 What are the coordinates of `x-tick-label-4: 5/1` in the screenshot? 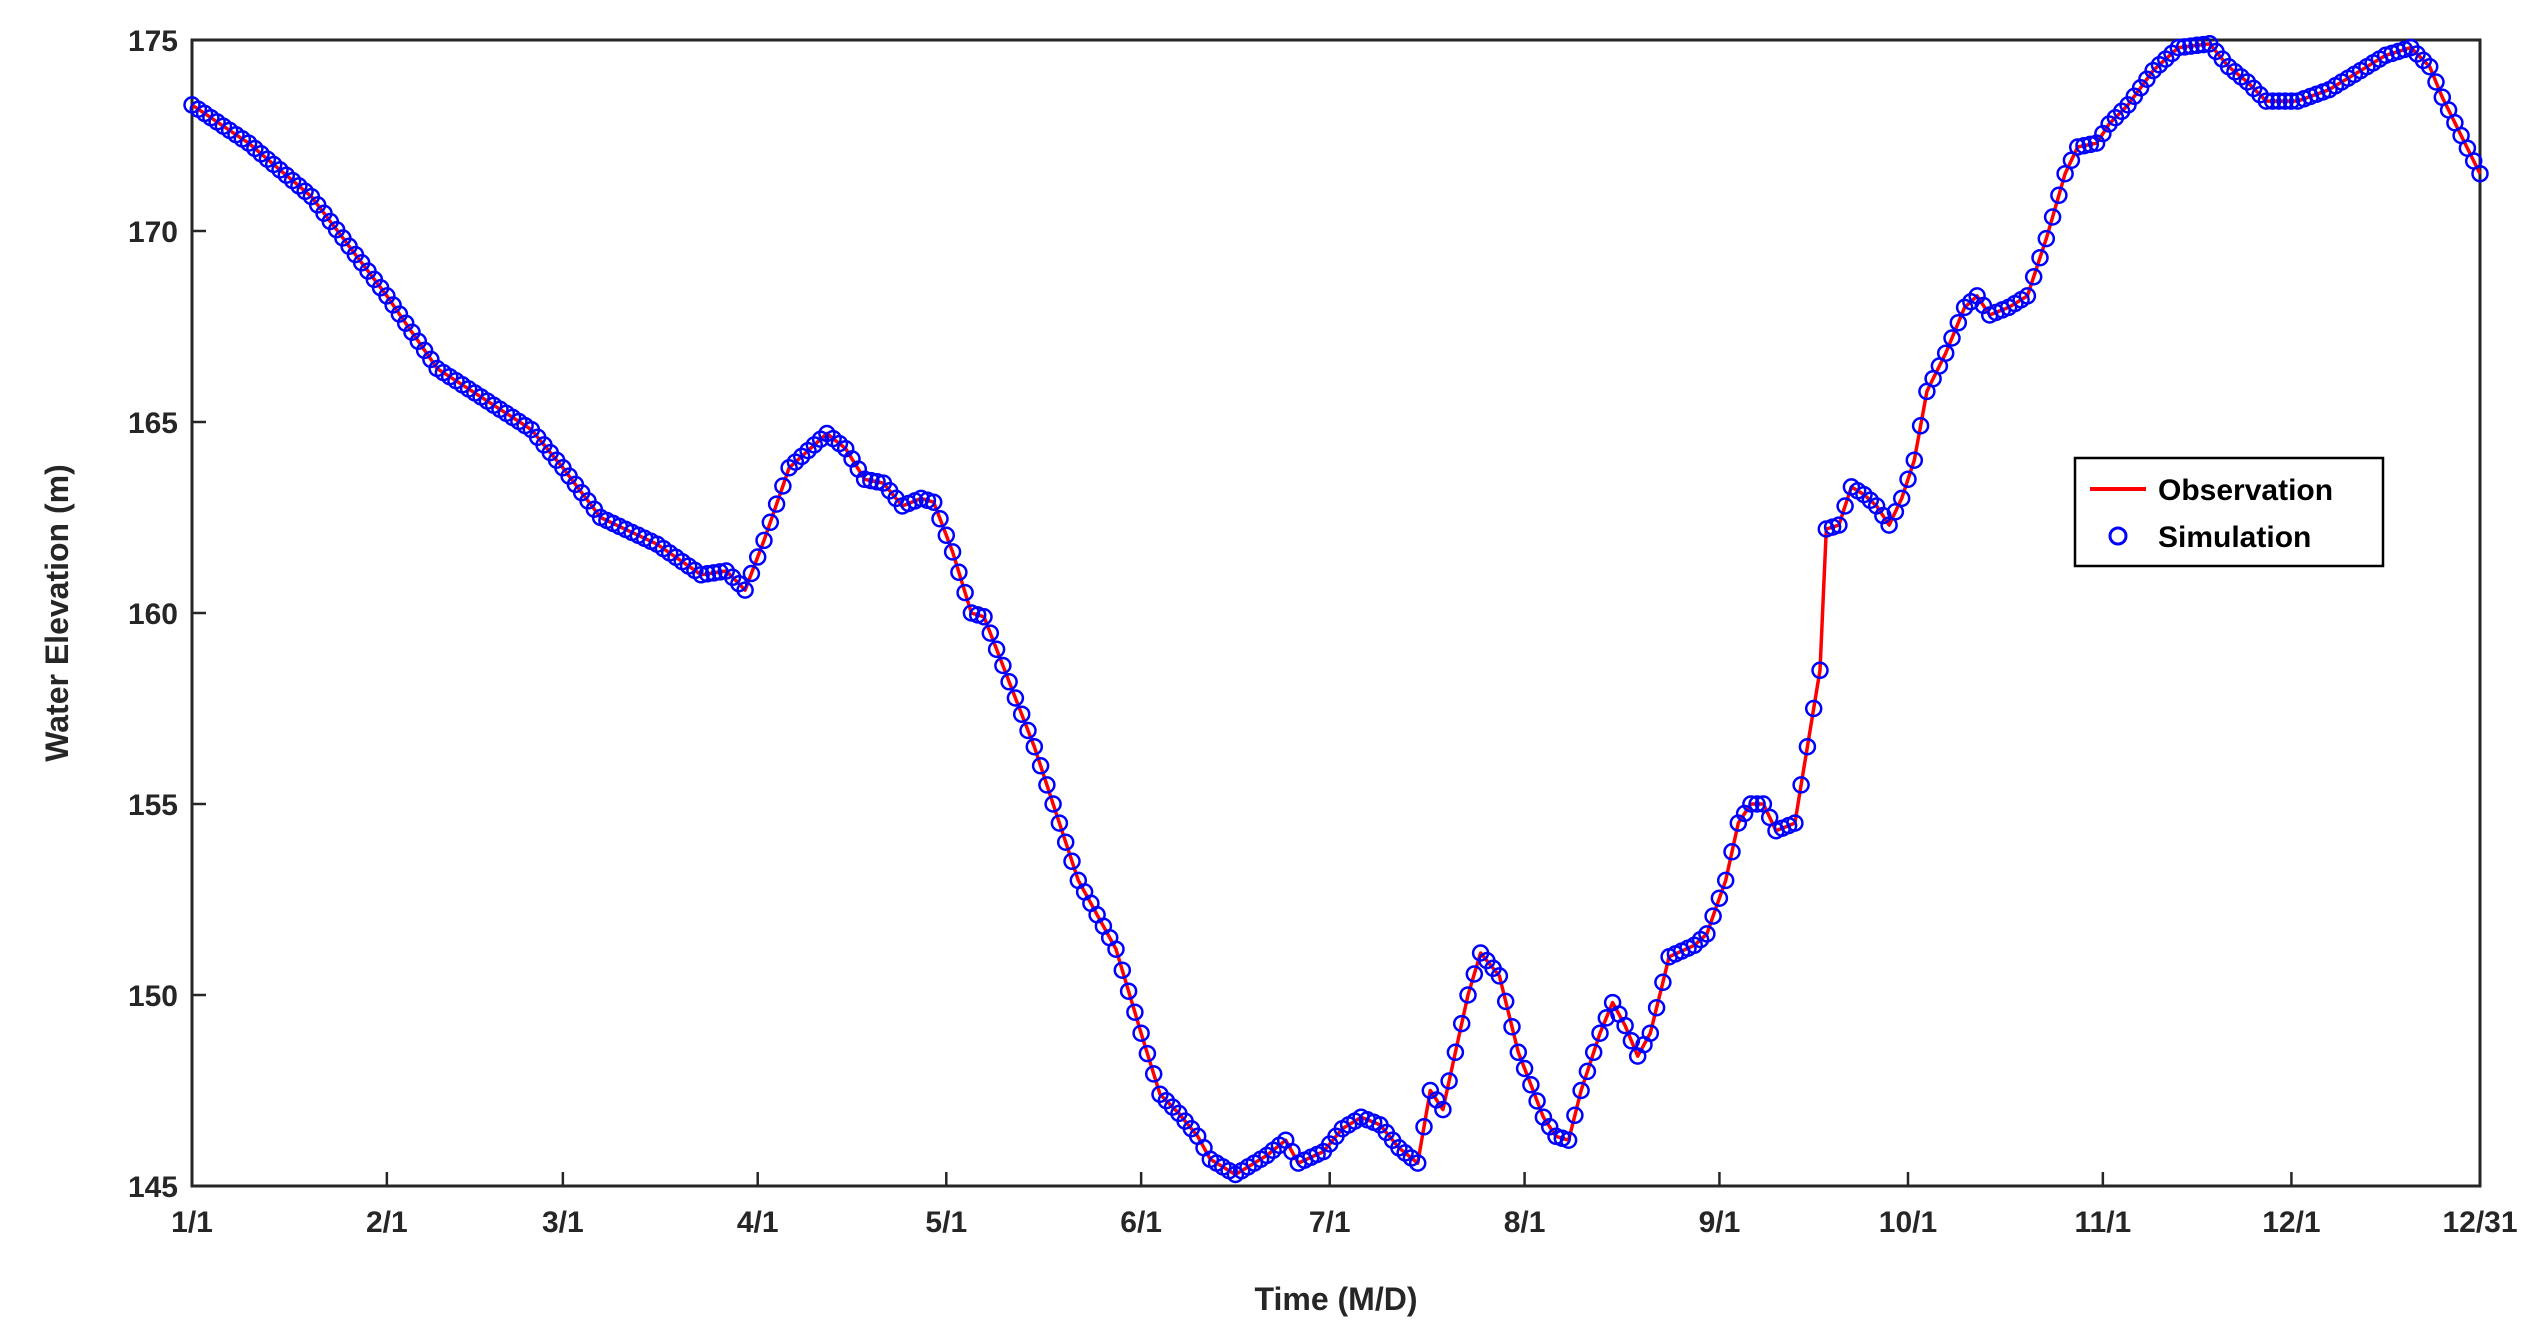 It's located at (946, 1222).